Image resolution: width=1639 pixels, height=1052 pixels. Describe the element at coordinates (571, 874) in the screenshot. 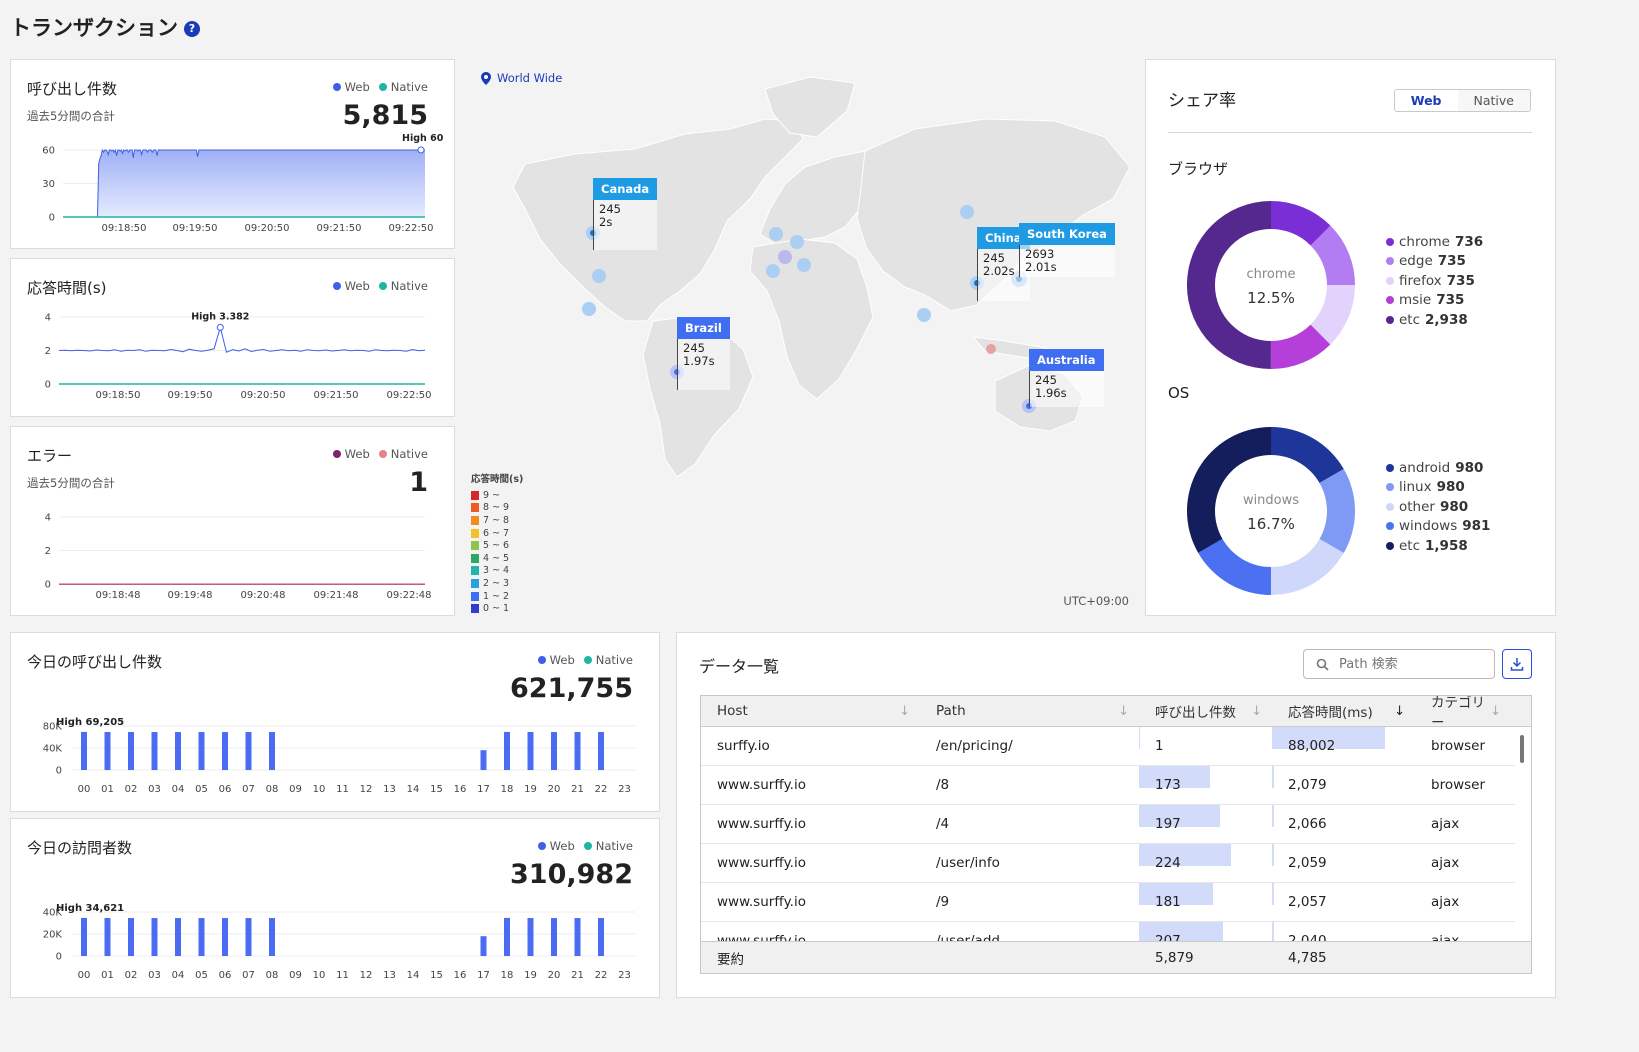

I see `today-visitors-value: 310,982` at that location.